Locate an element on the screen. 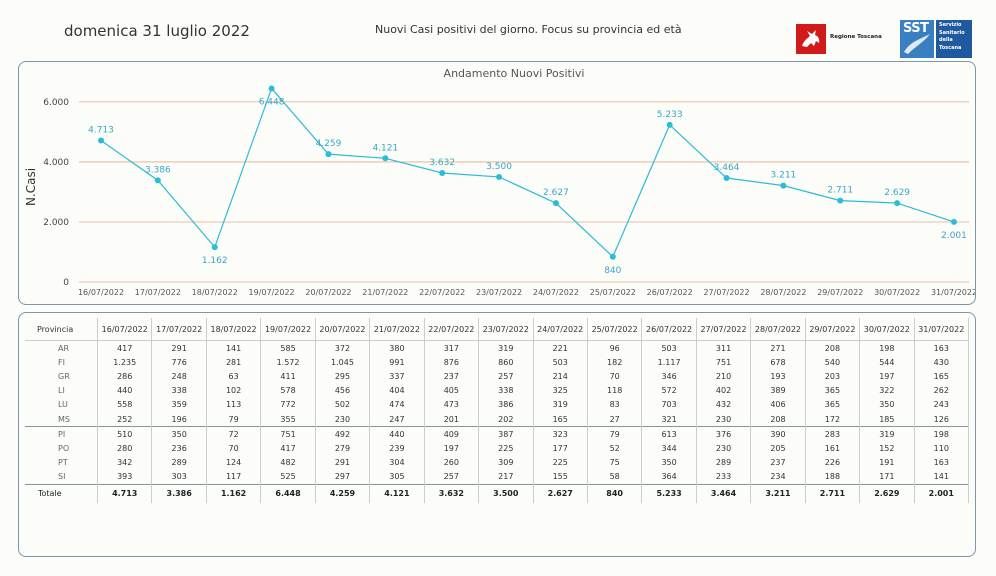 The width and height of the screenshot is (996, 576). column-header-date: 24/07/2022 is located at coordinates (560, 329).